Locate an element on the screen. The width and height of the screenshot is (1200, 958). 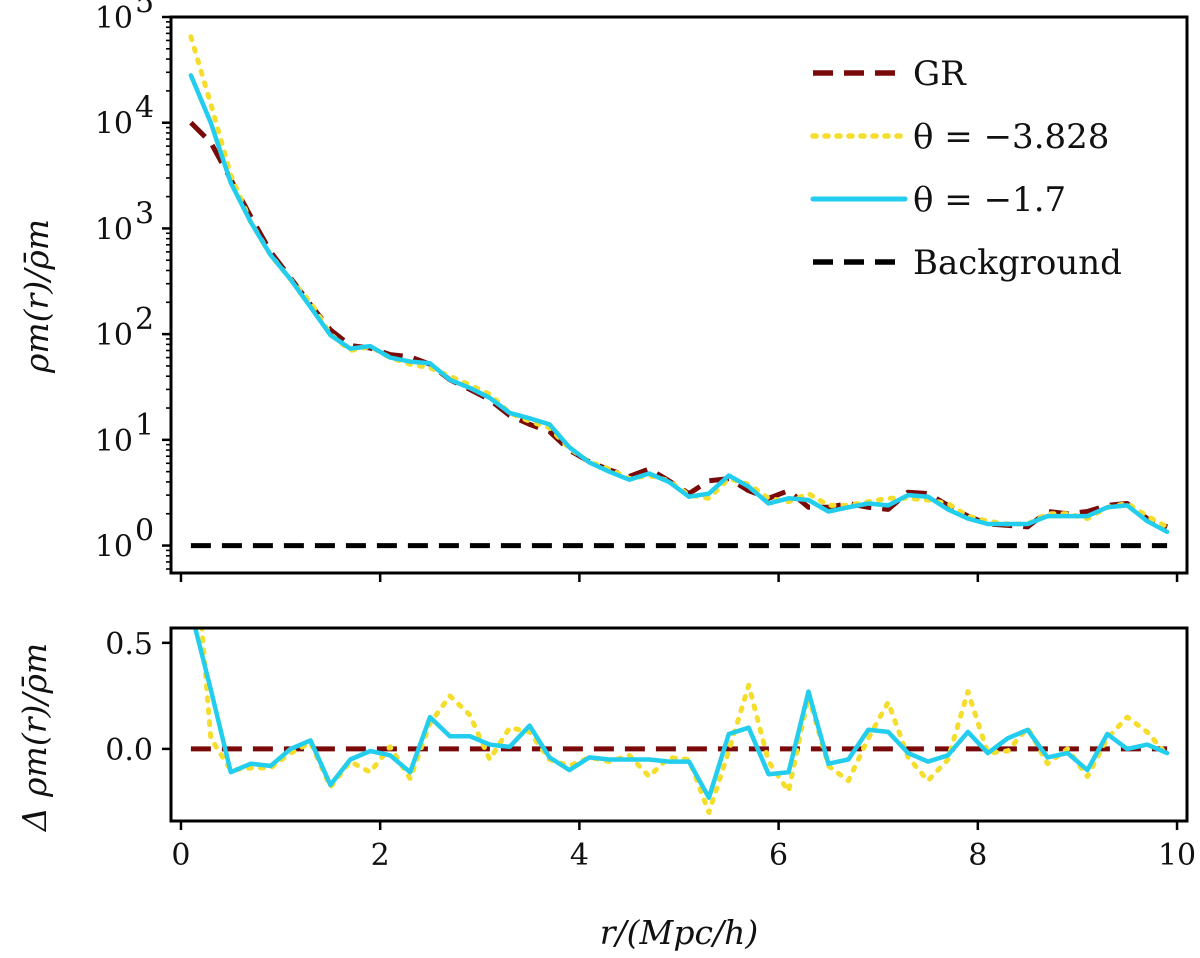
bottom-y-tick-label: 0.5 is located at coordinates (129, 644).